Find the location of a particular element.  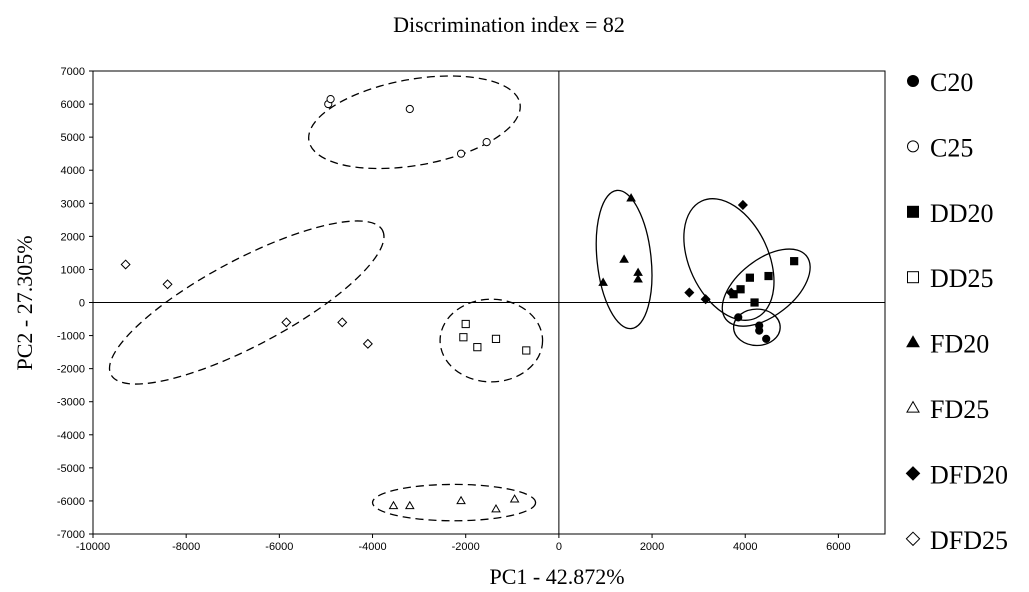

x-axis-label: PC1 - 42.872% is located at coordinates (556, 576).